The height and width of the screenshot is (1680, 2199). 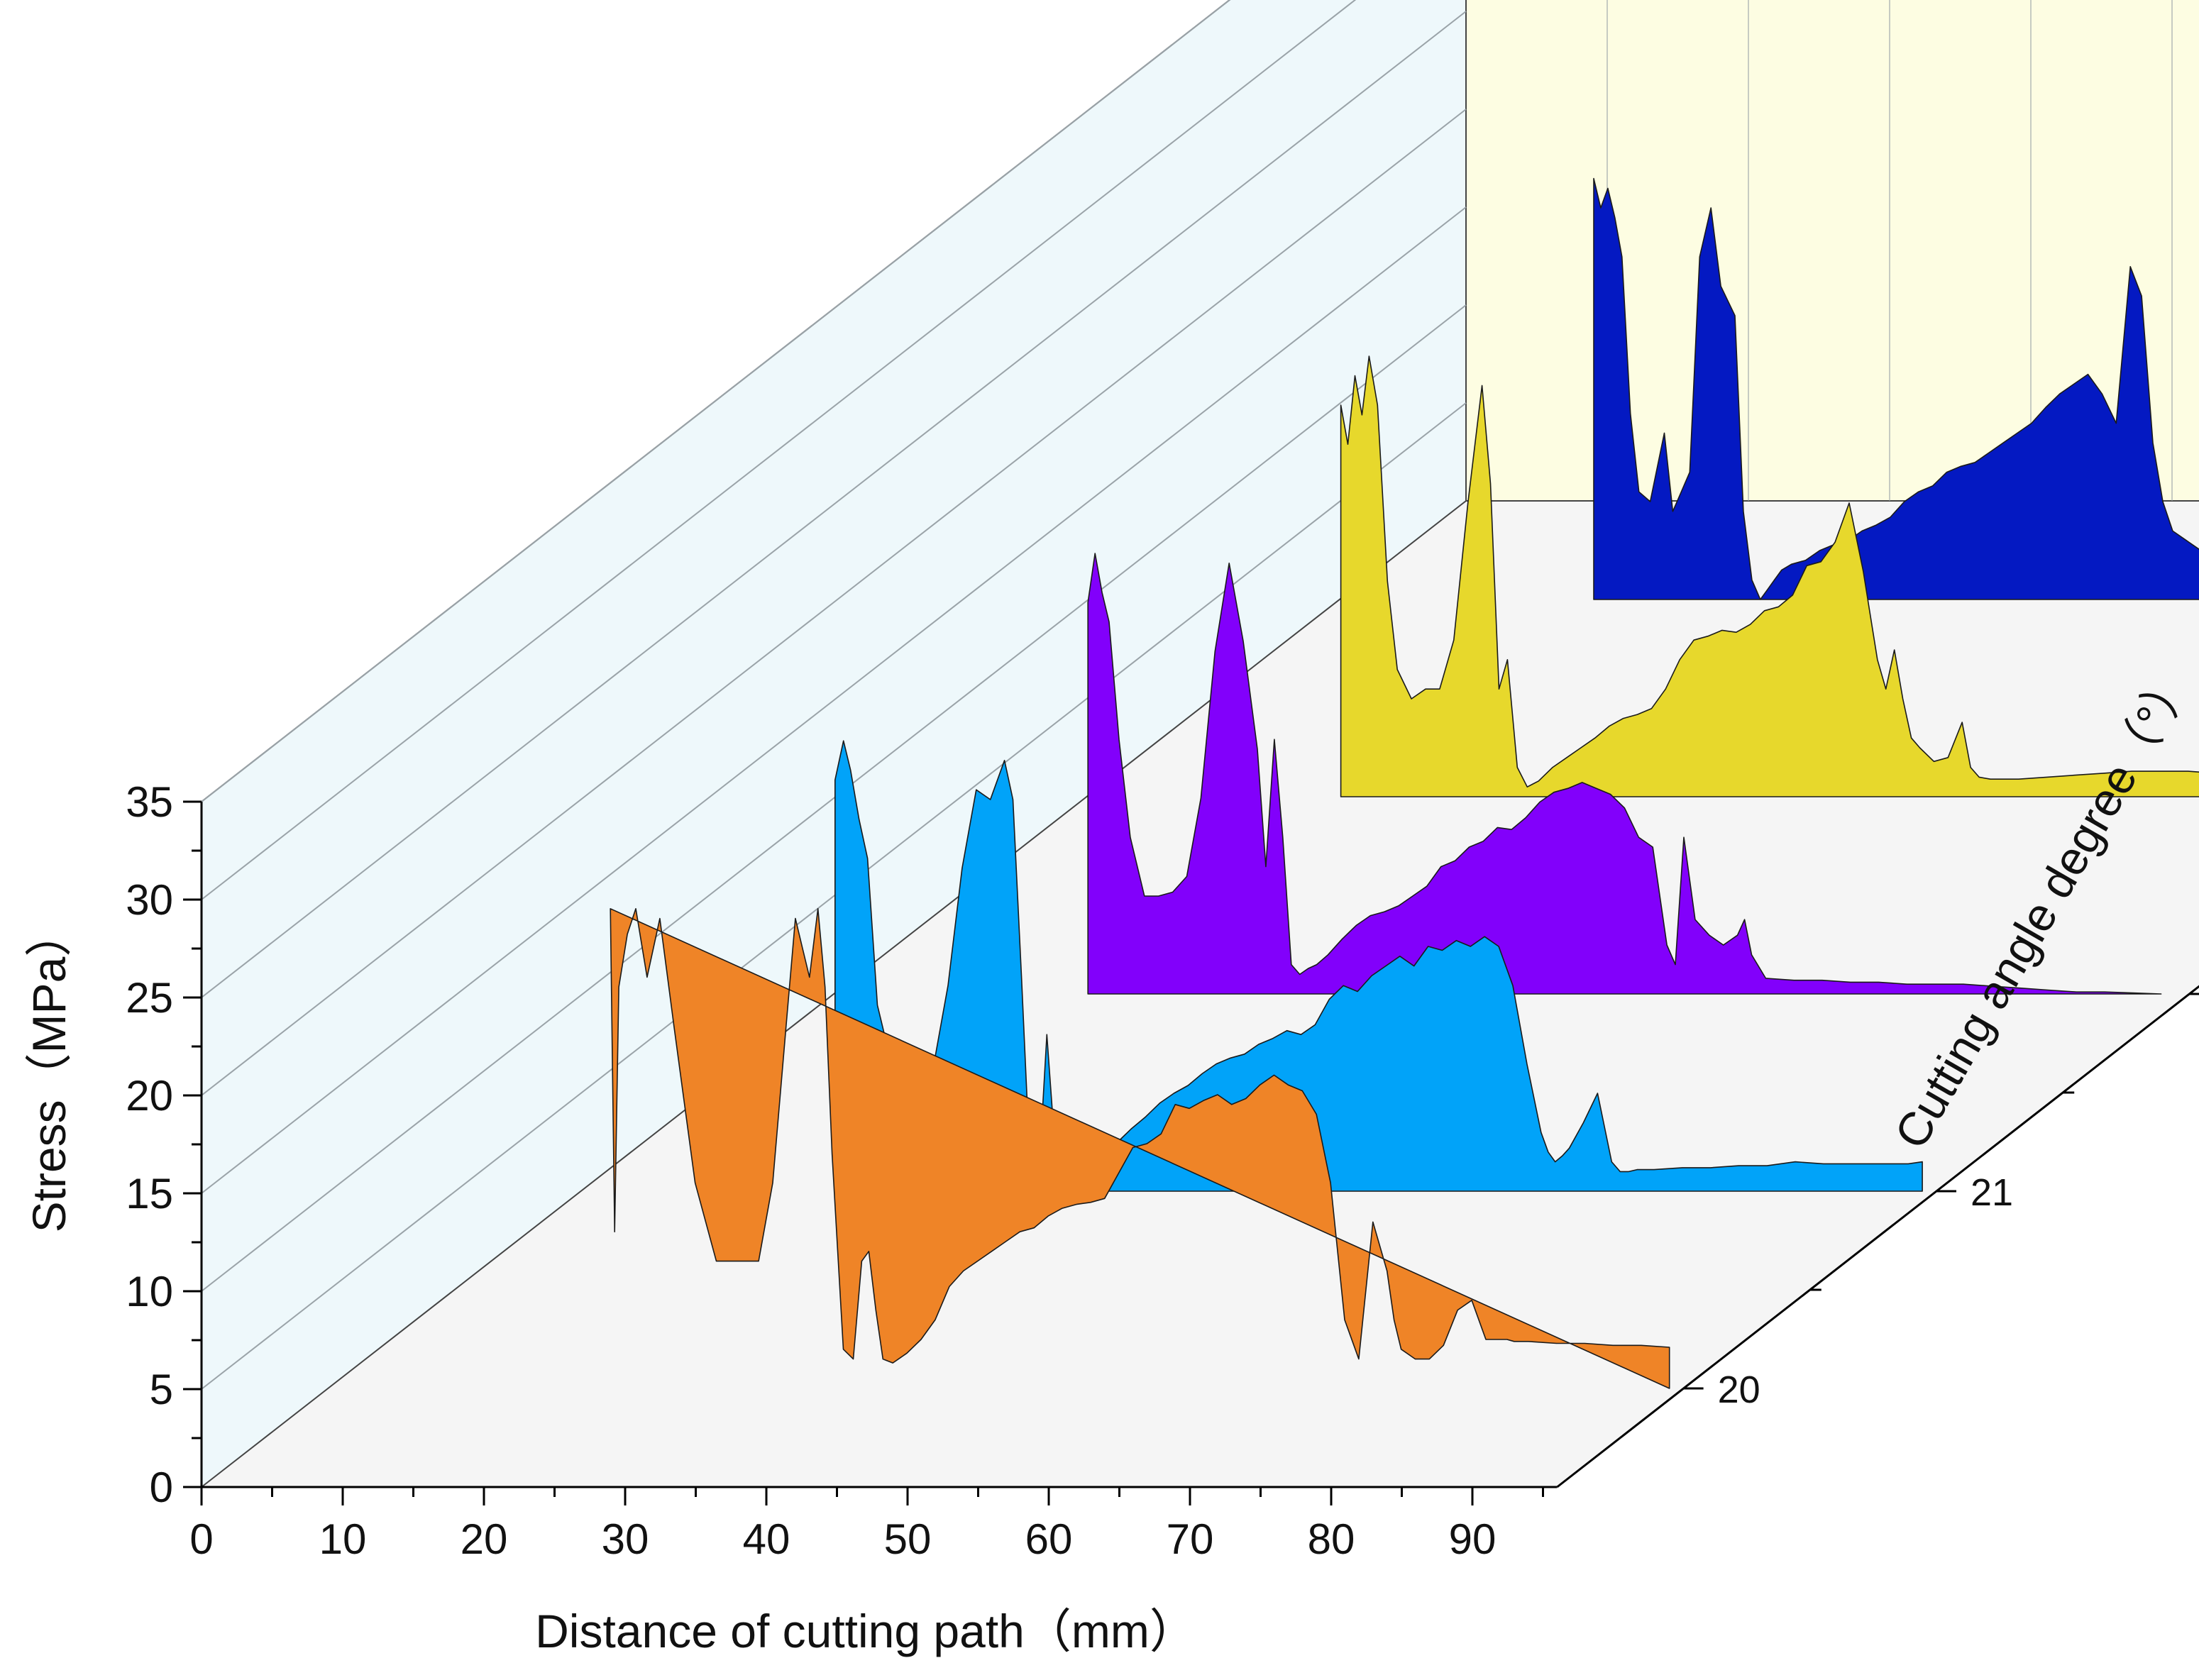 What do you see at coordinates (161, 1488) in the screenshot?
I see `y-tick-label: 0` at bounding box center [161, 1488].